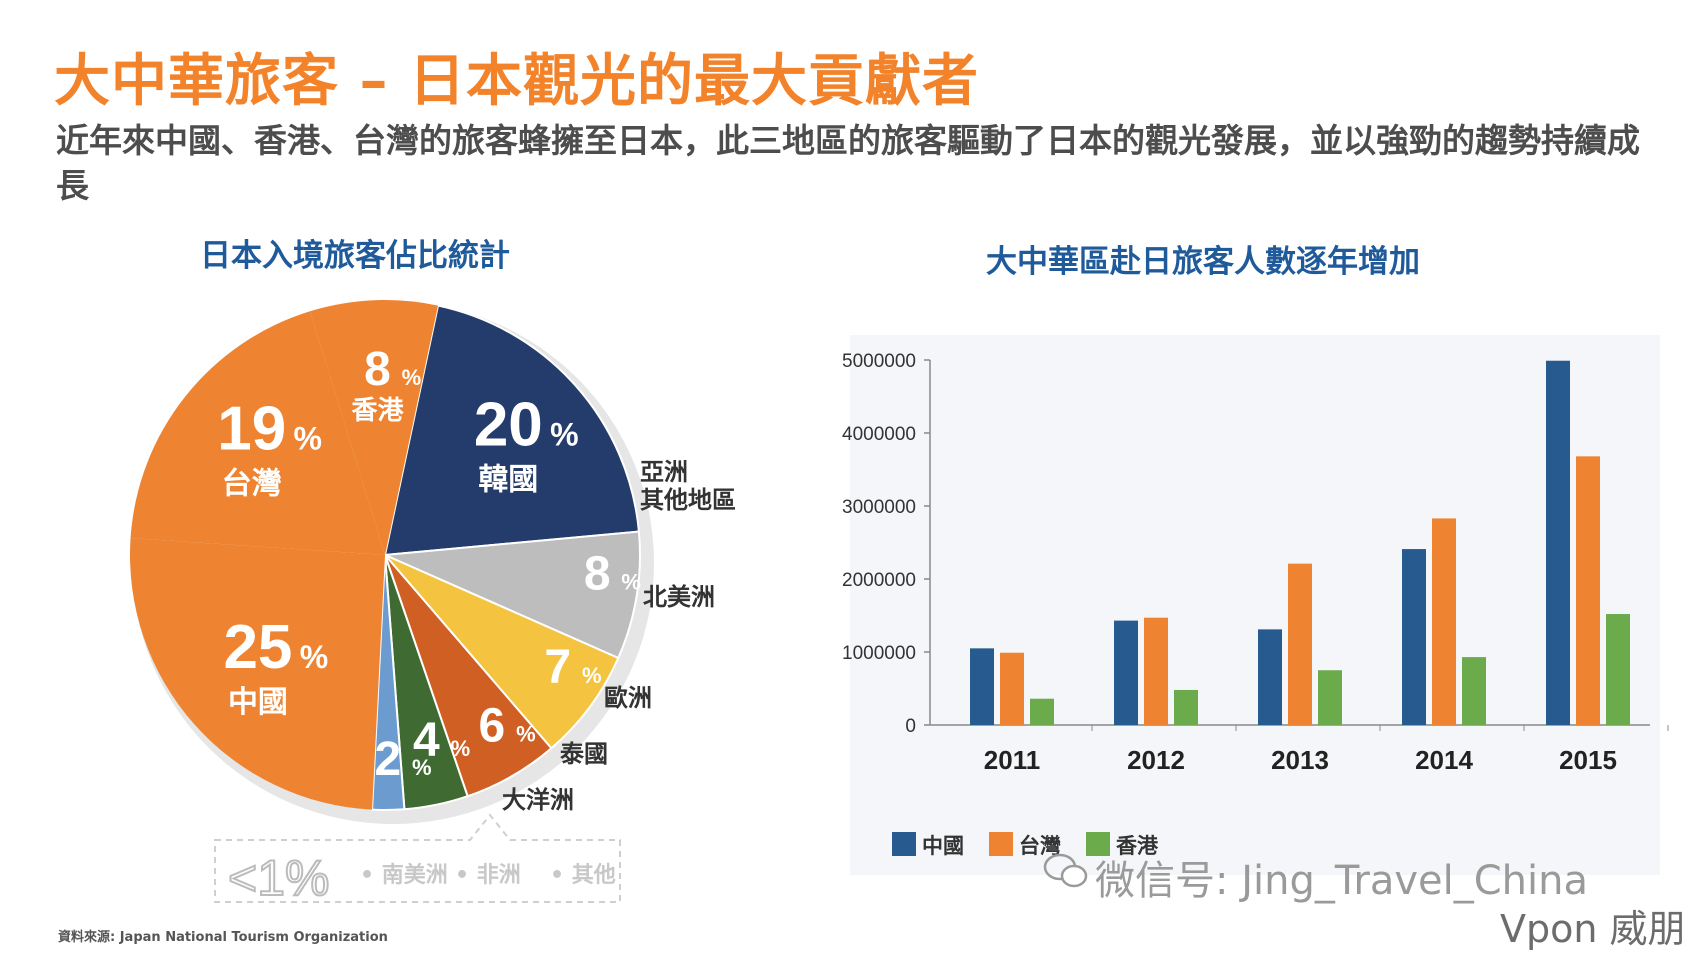  Describe the element at coordinates (688, 500) in the screenshot. I see `pie-outside-label: 其他地區` at that location.